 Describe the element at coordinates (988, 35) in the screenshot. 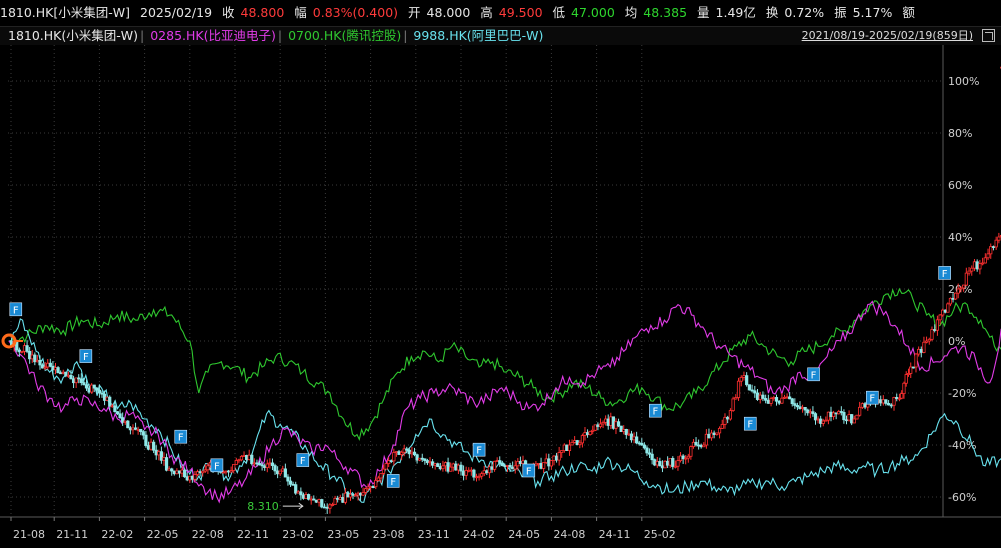

I see `expand-icon` at that location.